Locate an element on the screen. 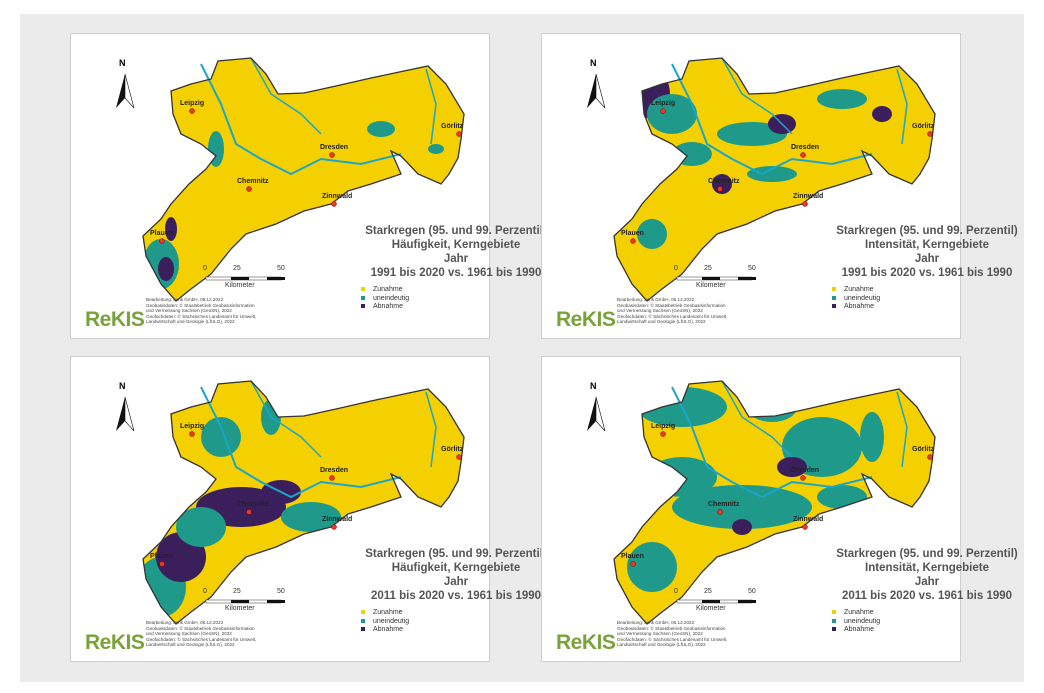  map is located at coordinates (761, 179).